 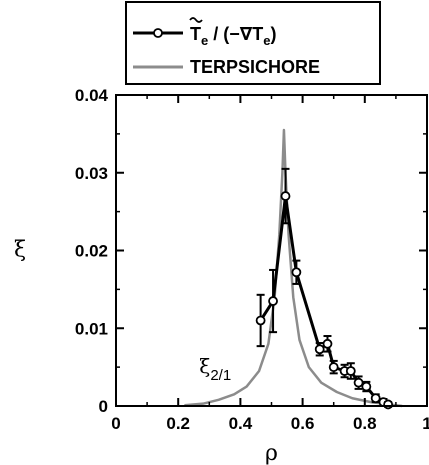 What do you see at coordinates (255, 67) in the screenshot?
I see `legend-label-terpsichore: TERPSICHORE` at bounding box center [255, 67].